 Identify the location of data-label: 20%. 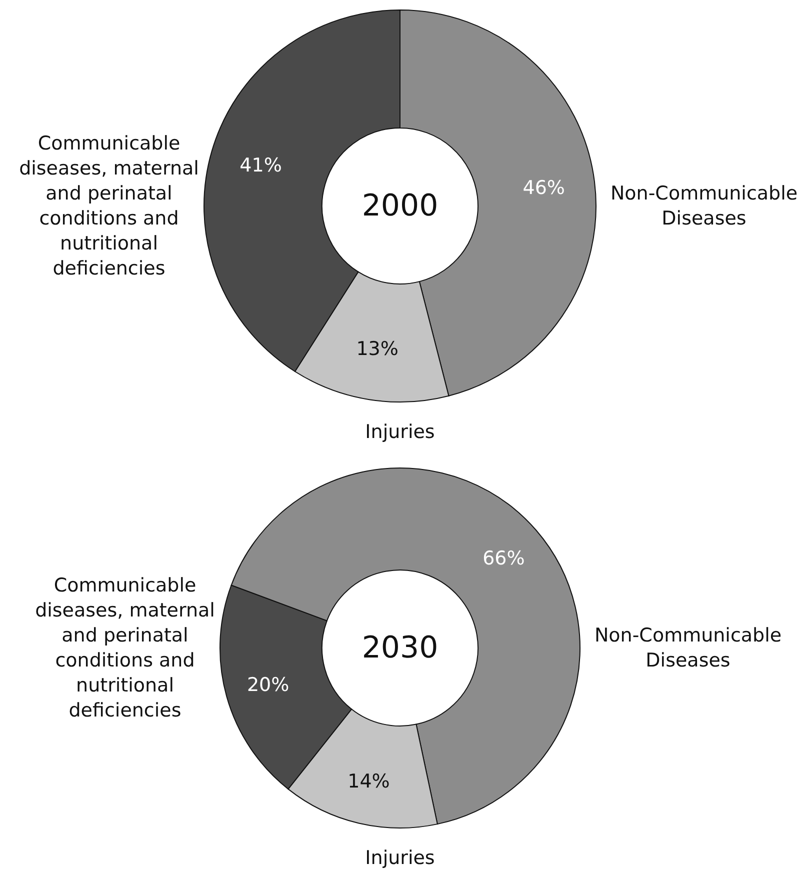
(268, 685).